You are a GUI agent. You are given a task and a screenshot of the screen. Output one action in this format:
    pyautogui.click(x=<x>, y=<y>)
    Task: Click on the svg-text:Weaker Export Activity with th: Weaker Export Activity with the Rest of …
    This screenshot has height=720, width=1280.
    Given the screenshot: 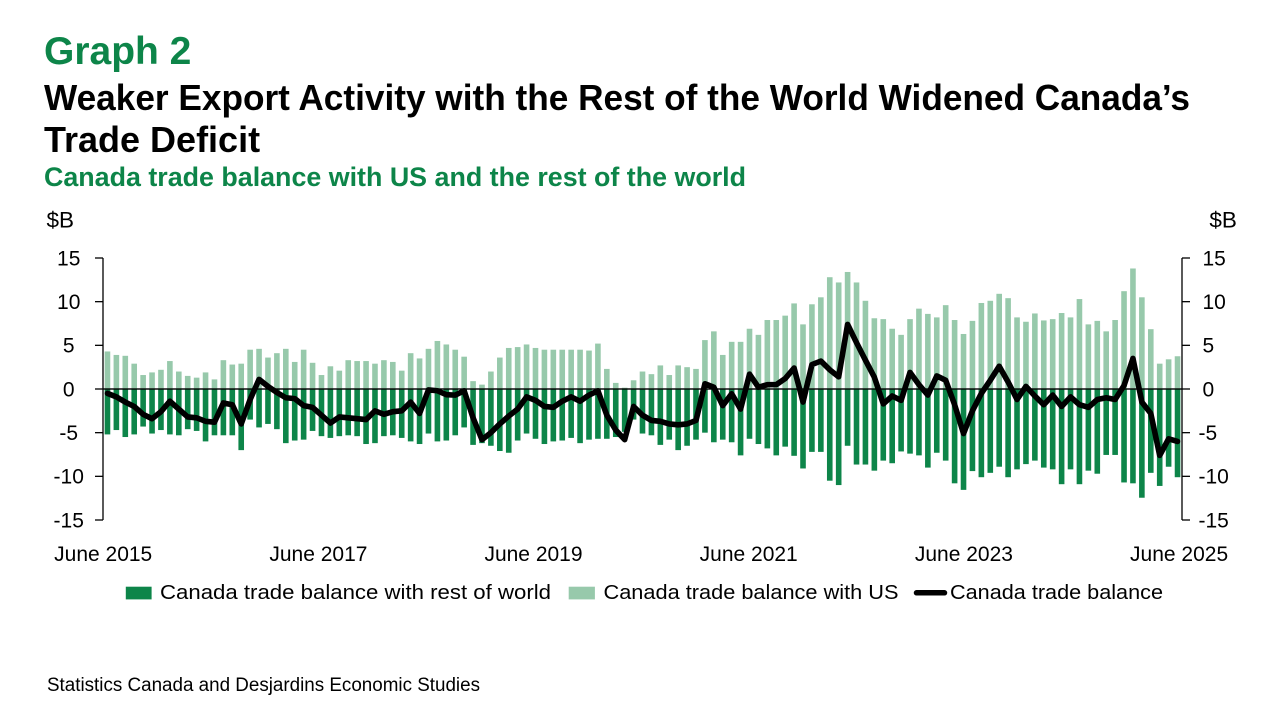 What is the action you would take?
    pyautogui.click(x=617, y=97)
    